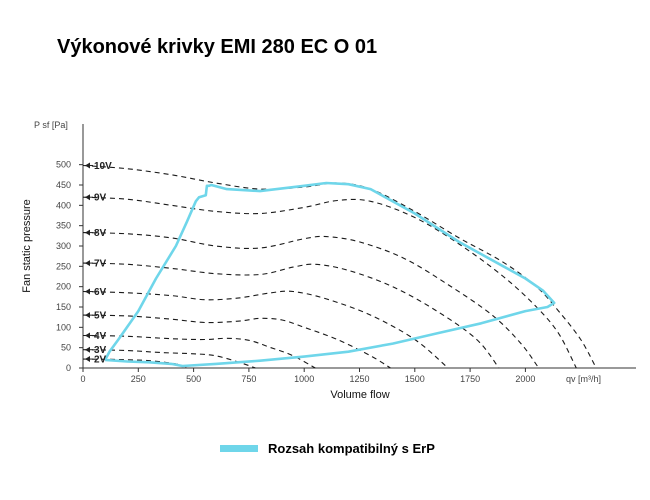 The width and height of the screenshot is (650, 500). What do you see at coordinates (351, 448) in the screenshot?
I see `legend-label: Rozsah kompatibilný s ErP` at bounding box center [351, 448].